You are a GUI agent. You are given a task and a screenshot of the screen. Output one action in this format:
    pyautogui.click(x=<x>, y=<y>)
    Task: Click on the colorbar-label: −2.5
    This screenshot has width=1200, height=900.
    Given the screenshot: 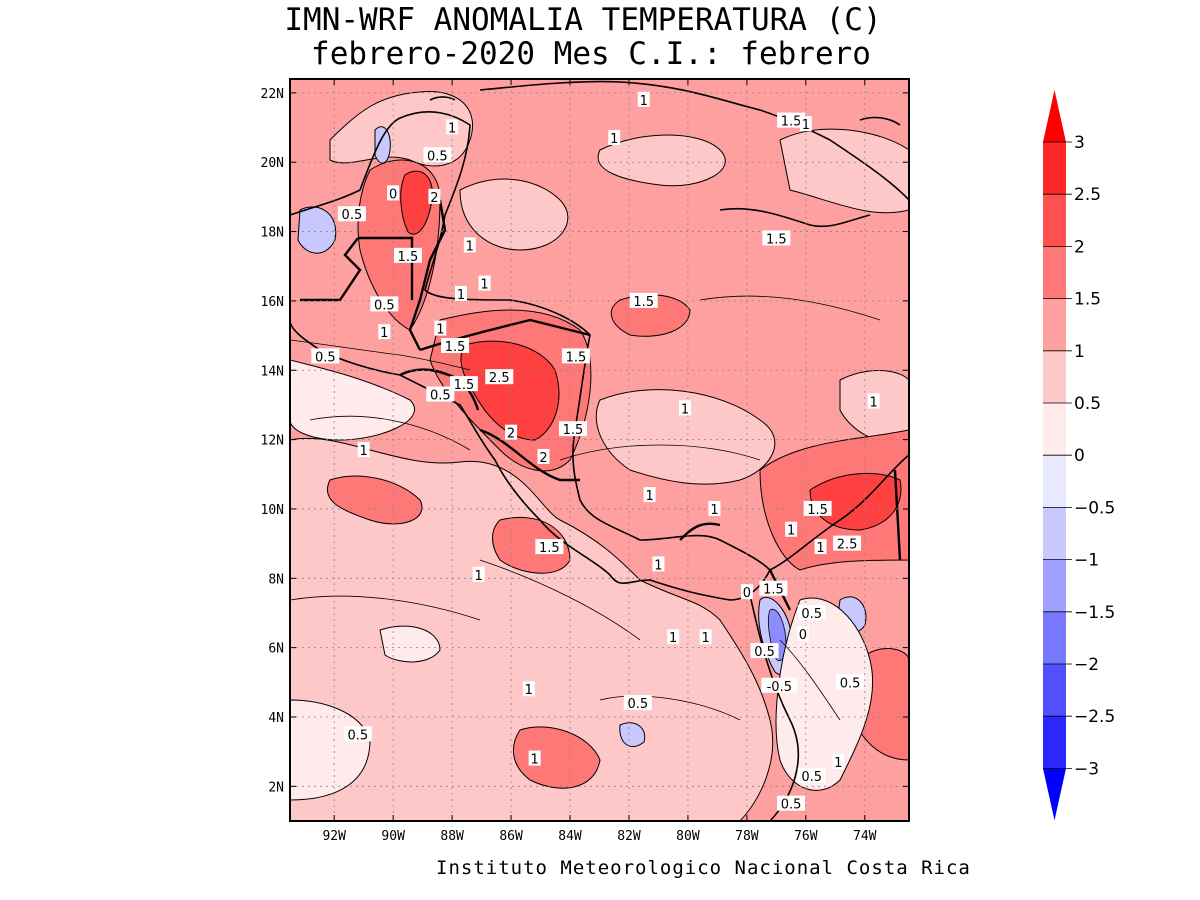 What is the action you would take?
    pyautogui.click(x=1094, y=717)
    